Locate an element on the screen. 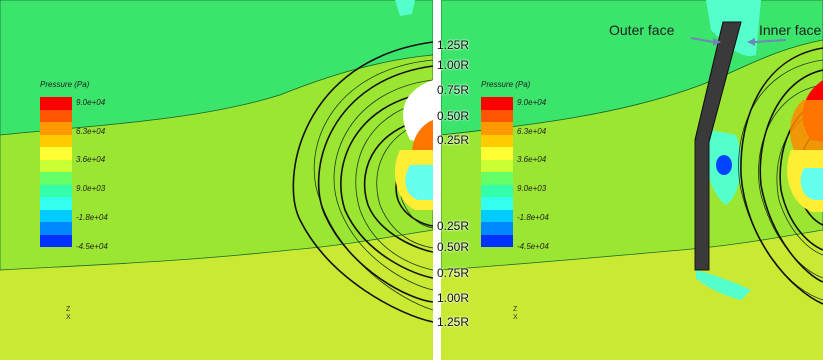 The width and height of the screenshot is (823, 360). axis-triad-left: Z X is located at coordinates (68, 314).